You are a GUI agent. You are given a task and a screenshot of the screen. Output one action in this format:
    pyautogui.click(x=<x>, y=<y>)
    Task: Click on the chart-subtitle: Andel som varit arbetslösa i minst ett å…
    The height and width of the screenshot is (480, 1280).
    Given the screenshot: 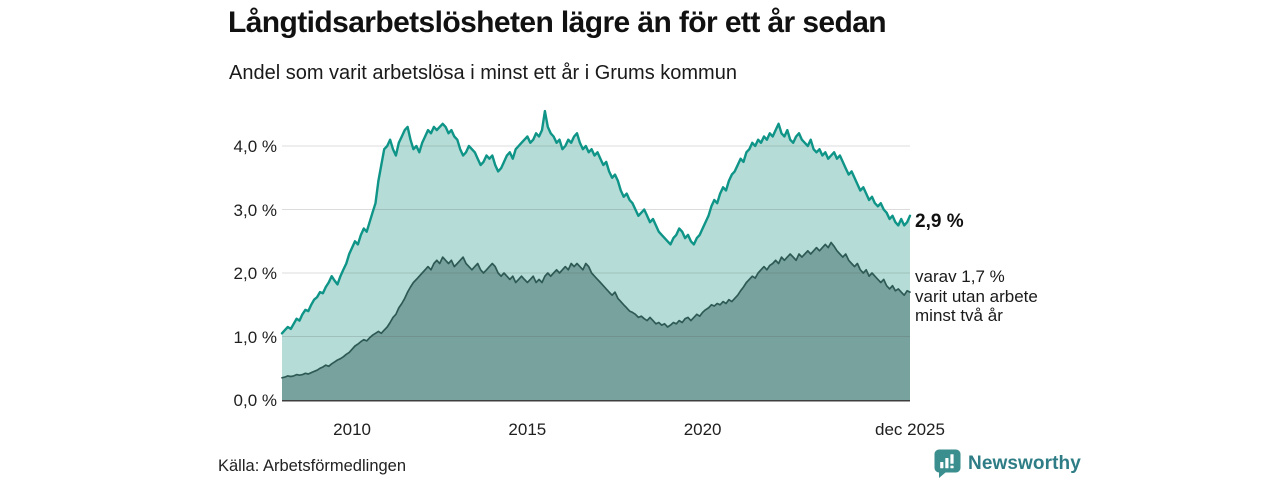 What is the action you would take?
    pyautogui.click(x=483, y=73)
    